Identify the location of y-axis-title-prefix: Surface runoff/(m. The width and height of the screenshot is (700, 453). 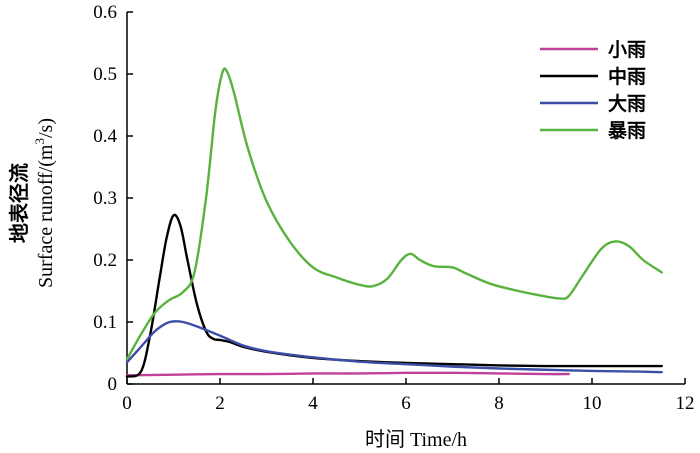
(46, 216).